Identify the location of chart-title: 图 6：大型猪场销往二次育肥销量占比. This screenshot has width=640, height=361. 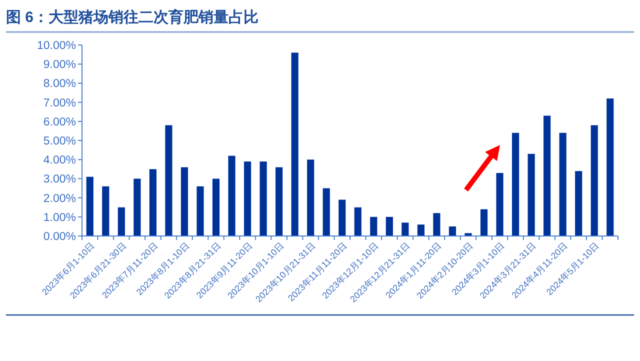
(132, 17).